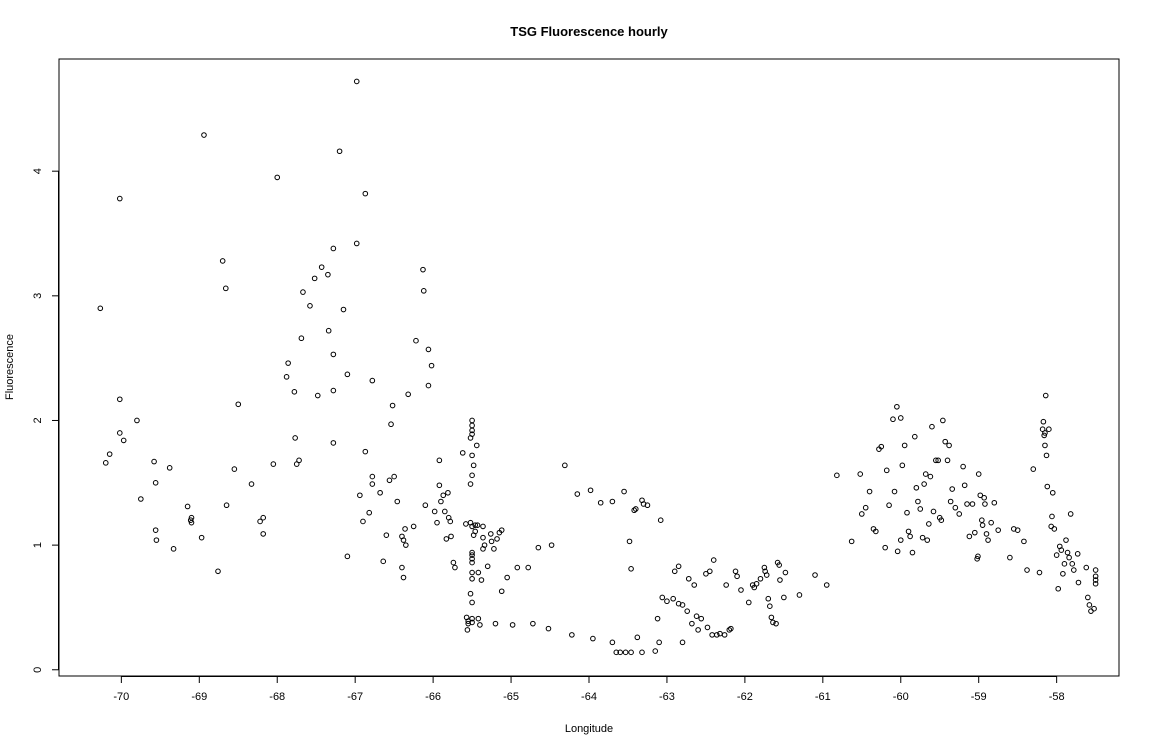  Describe the element at coordinates (589, 689) in the screenshot. I see `x-axis: -70 -69 -68 -67 -66 -65 -64 -63 -62 -61 -60 -59 -58` at that location.